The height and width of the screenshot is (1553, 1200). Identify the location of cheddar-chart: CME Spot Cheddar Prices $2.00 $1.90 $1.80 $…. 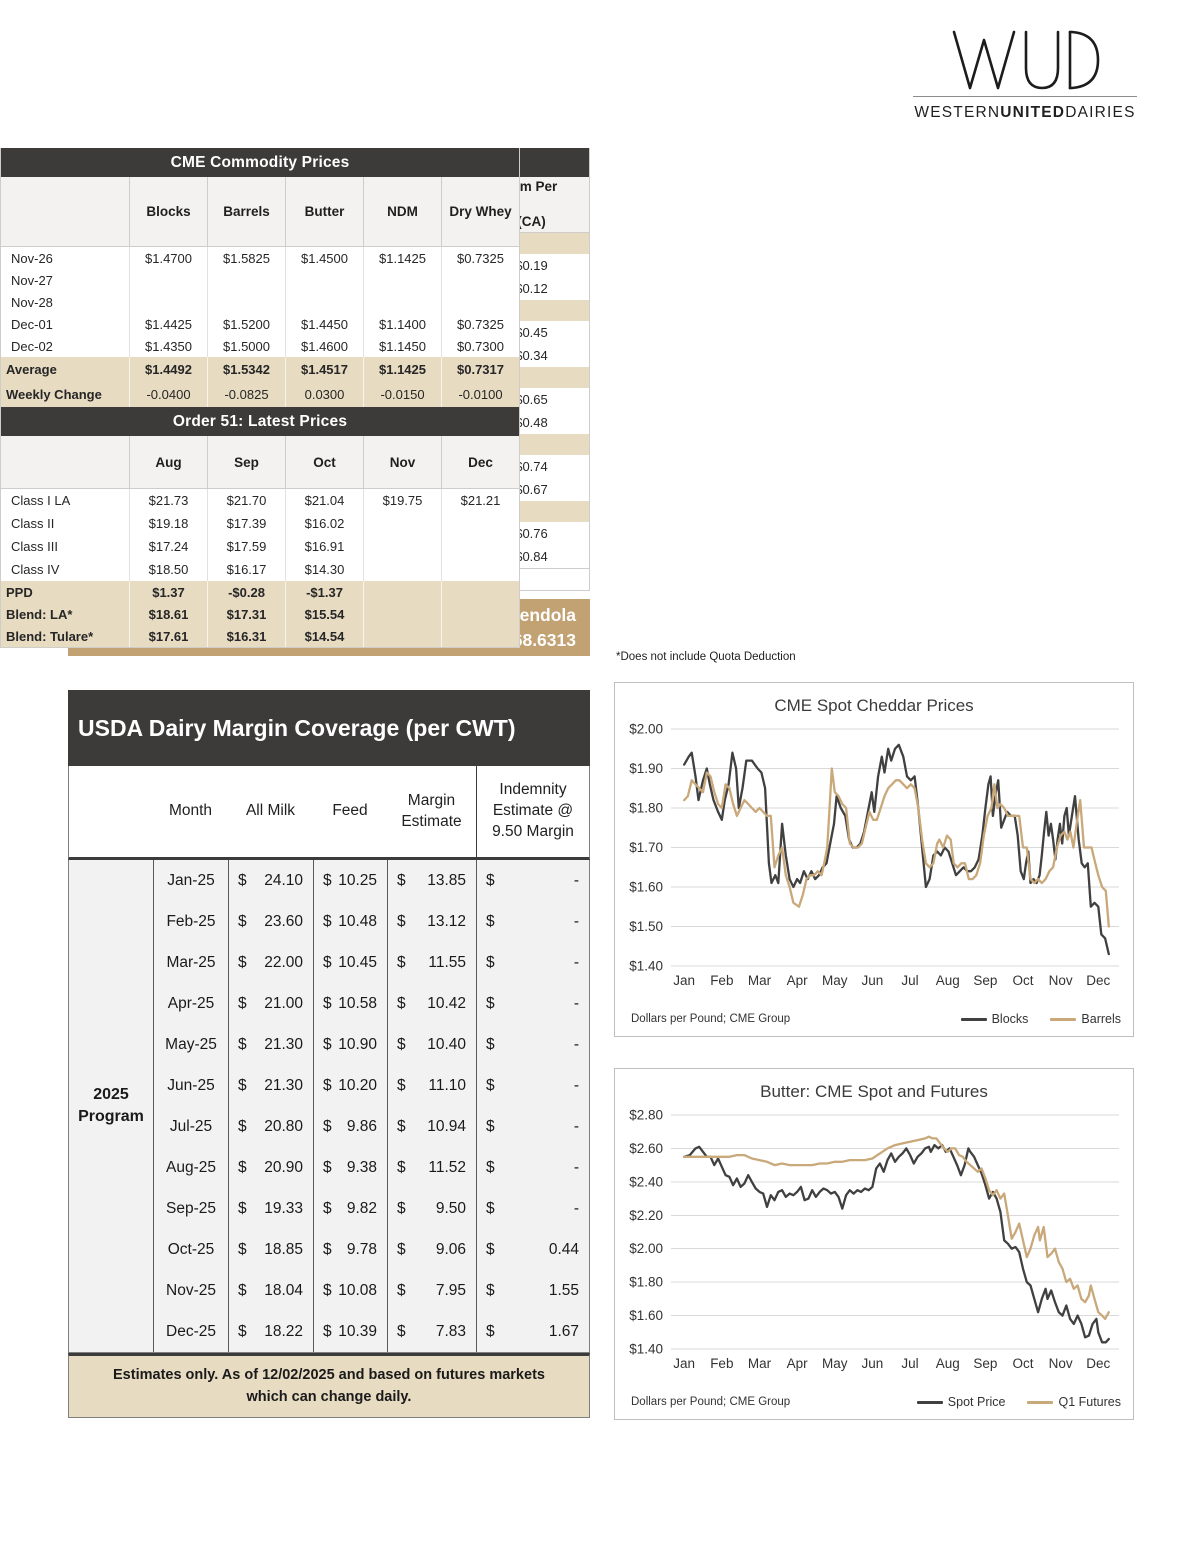
(874, 859).